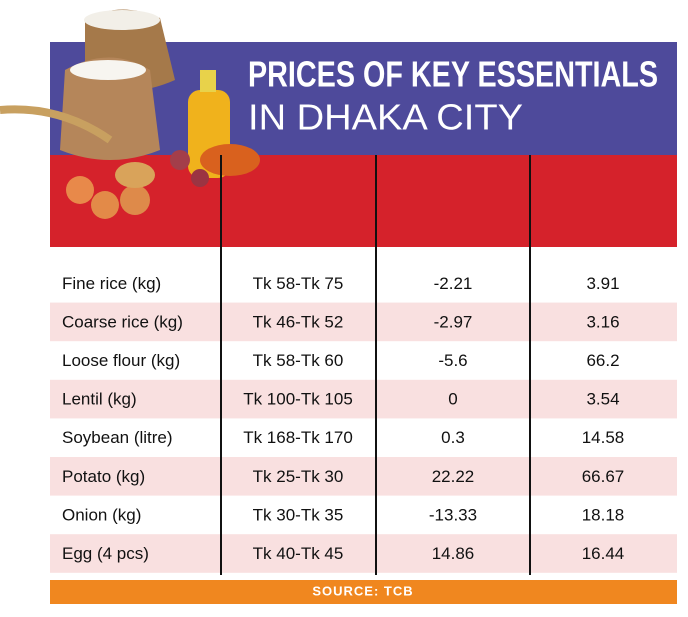  I want to click on cell: 22.22, so click(453, 476).